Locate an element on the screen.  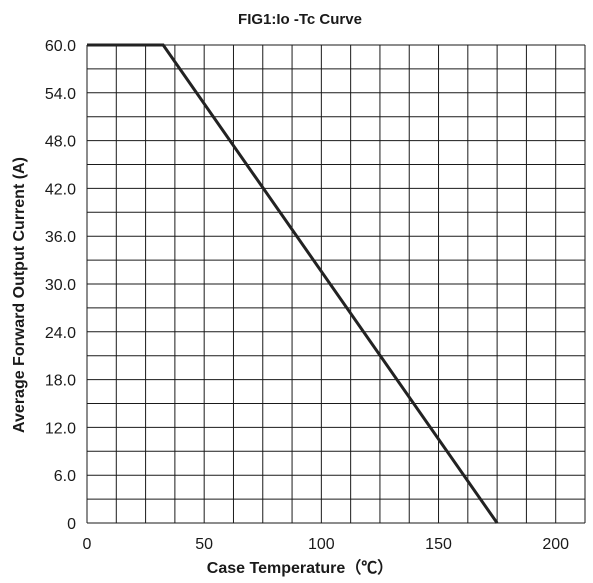
chart-title: FIG1:Io -Tc Curve is located at coordinates (300, 19).